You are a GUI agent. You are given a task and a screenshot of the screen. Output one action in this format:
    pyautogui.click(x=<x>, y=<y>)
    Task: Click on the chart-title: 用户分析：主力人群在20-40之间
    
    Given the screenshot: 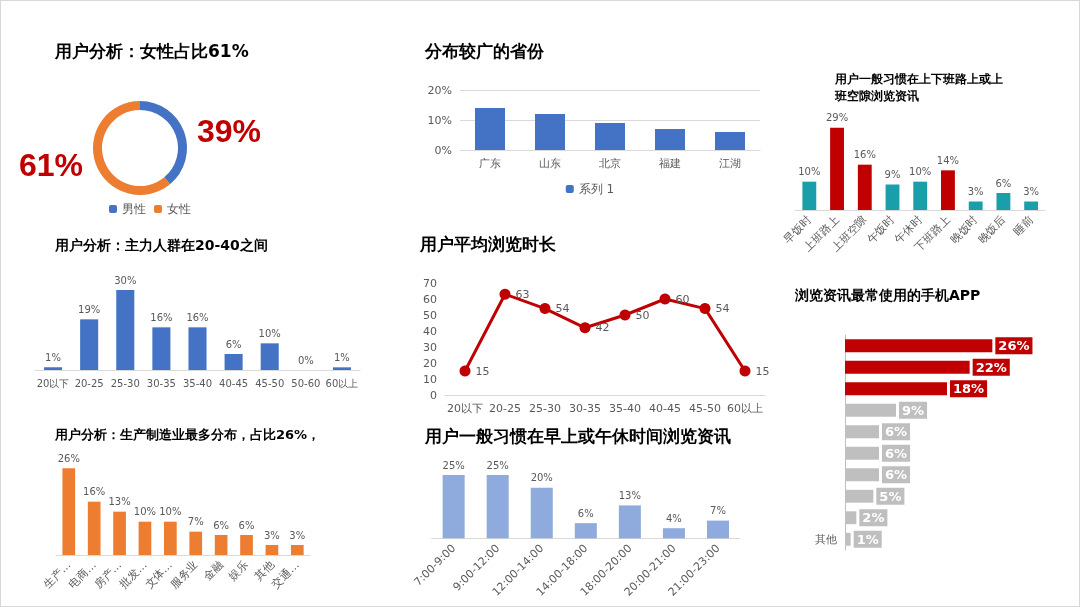 What is the action you would take?
    pyautogui.click(x=161, y=244)
    